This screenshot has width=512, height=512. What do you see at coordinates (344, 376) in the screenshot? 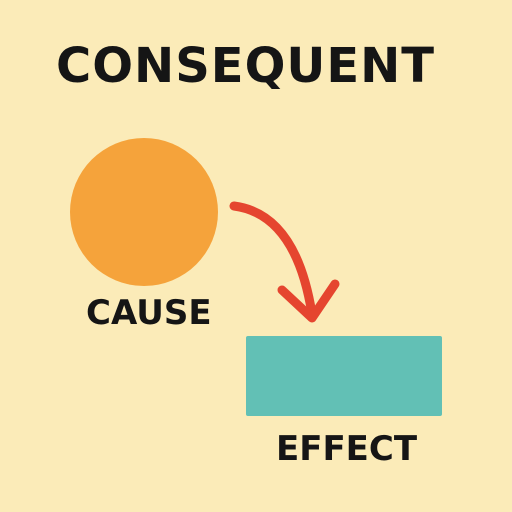
I see `effect-rectangle` at bounding box center [344, 376].